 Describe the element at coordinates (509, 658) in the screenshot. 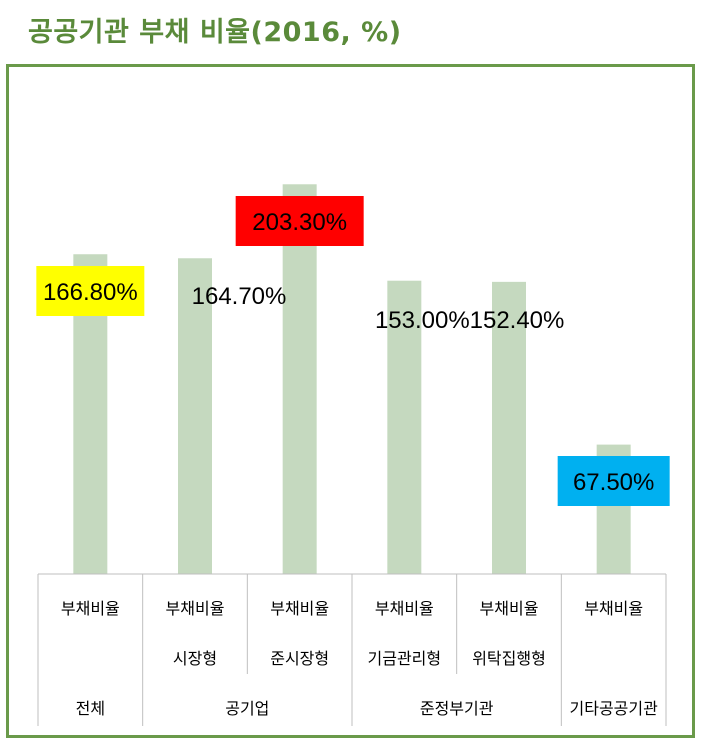

I see `subcategory-tick-4: 위탁집행형` at that location.